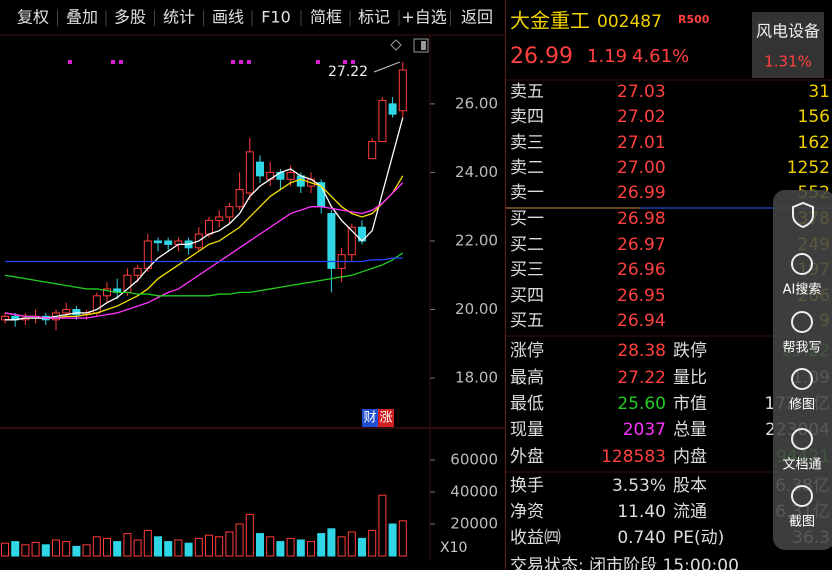 Image resolution: width=832 pixels, height=570 pixels. Describe the element at coordinates (527, 512) in the screenshot. I see `fund-label: 净资` at that location.